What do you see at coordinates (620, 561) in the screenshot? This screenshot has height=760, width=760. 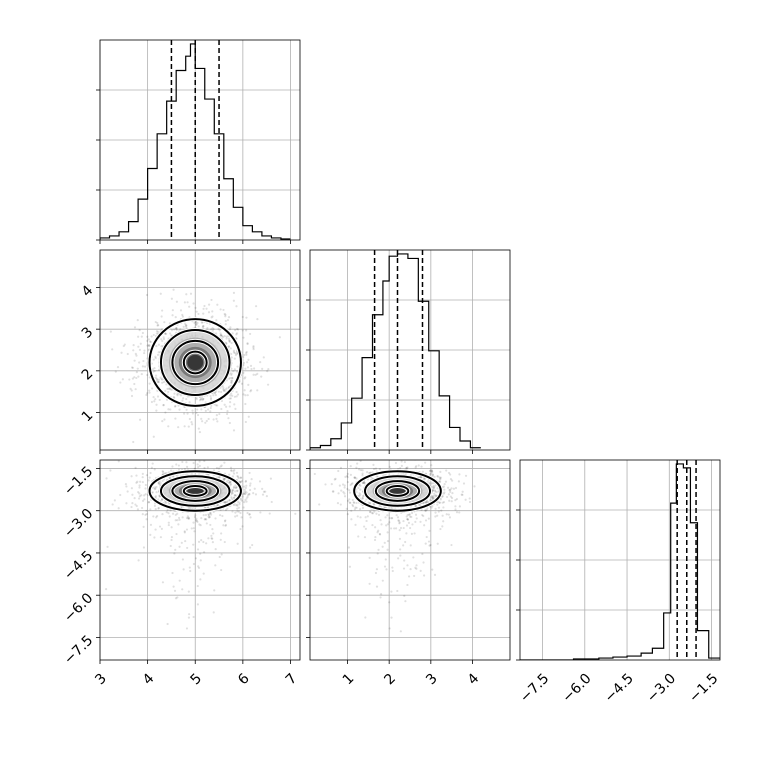 I see `histogram-steps` at bounding box center [620, 561].